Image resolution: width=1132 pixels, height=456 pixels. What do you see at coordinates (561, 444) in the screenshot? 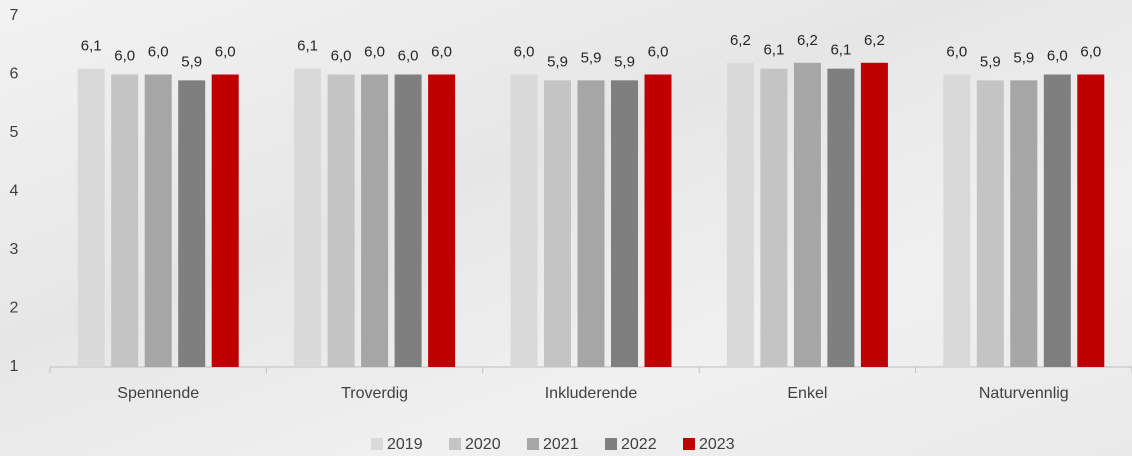
I see `legend-label: 2021` at bounding box center [561, 444].